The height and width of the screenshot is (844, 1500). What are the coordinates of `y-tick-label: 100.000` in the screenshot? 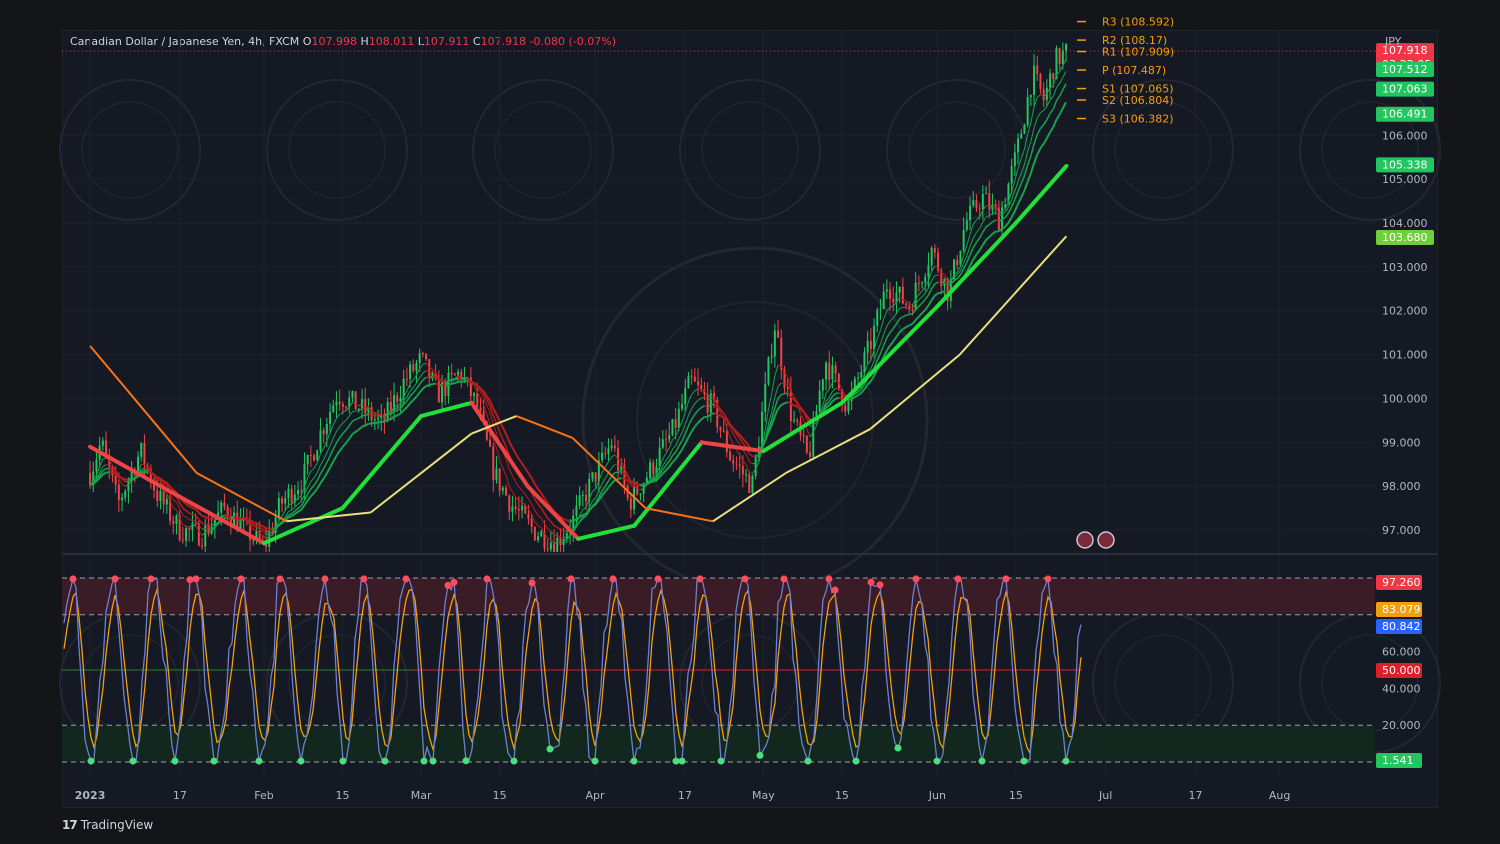 It's located at (1405, 398).